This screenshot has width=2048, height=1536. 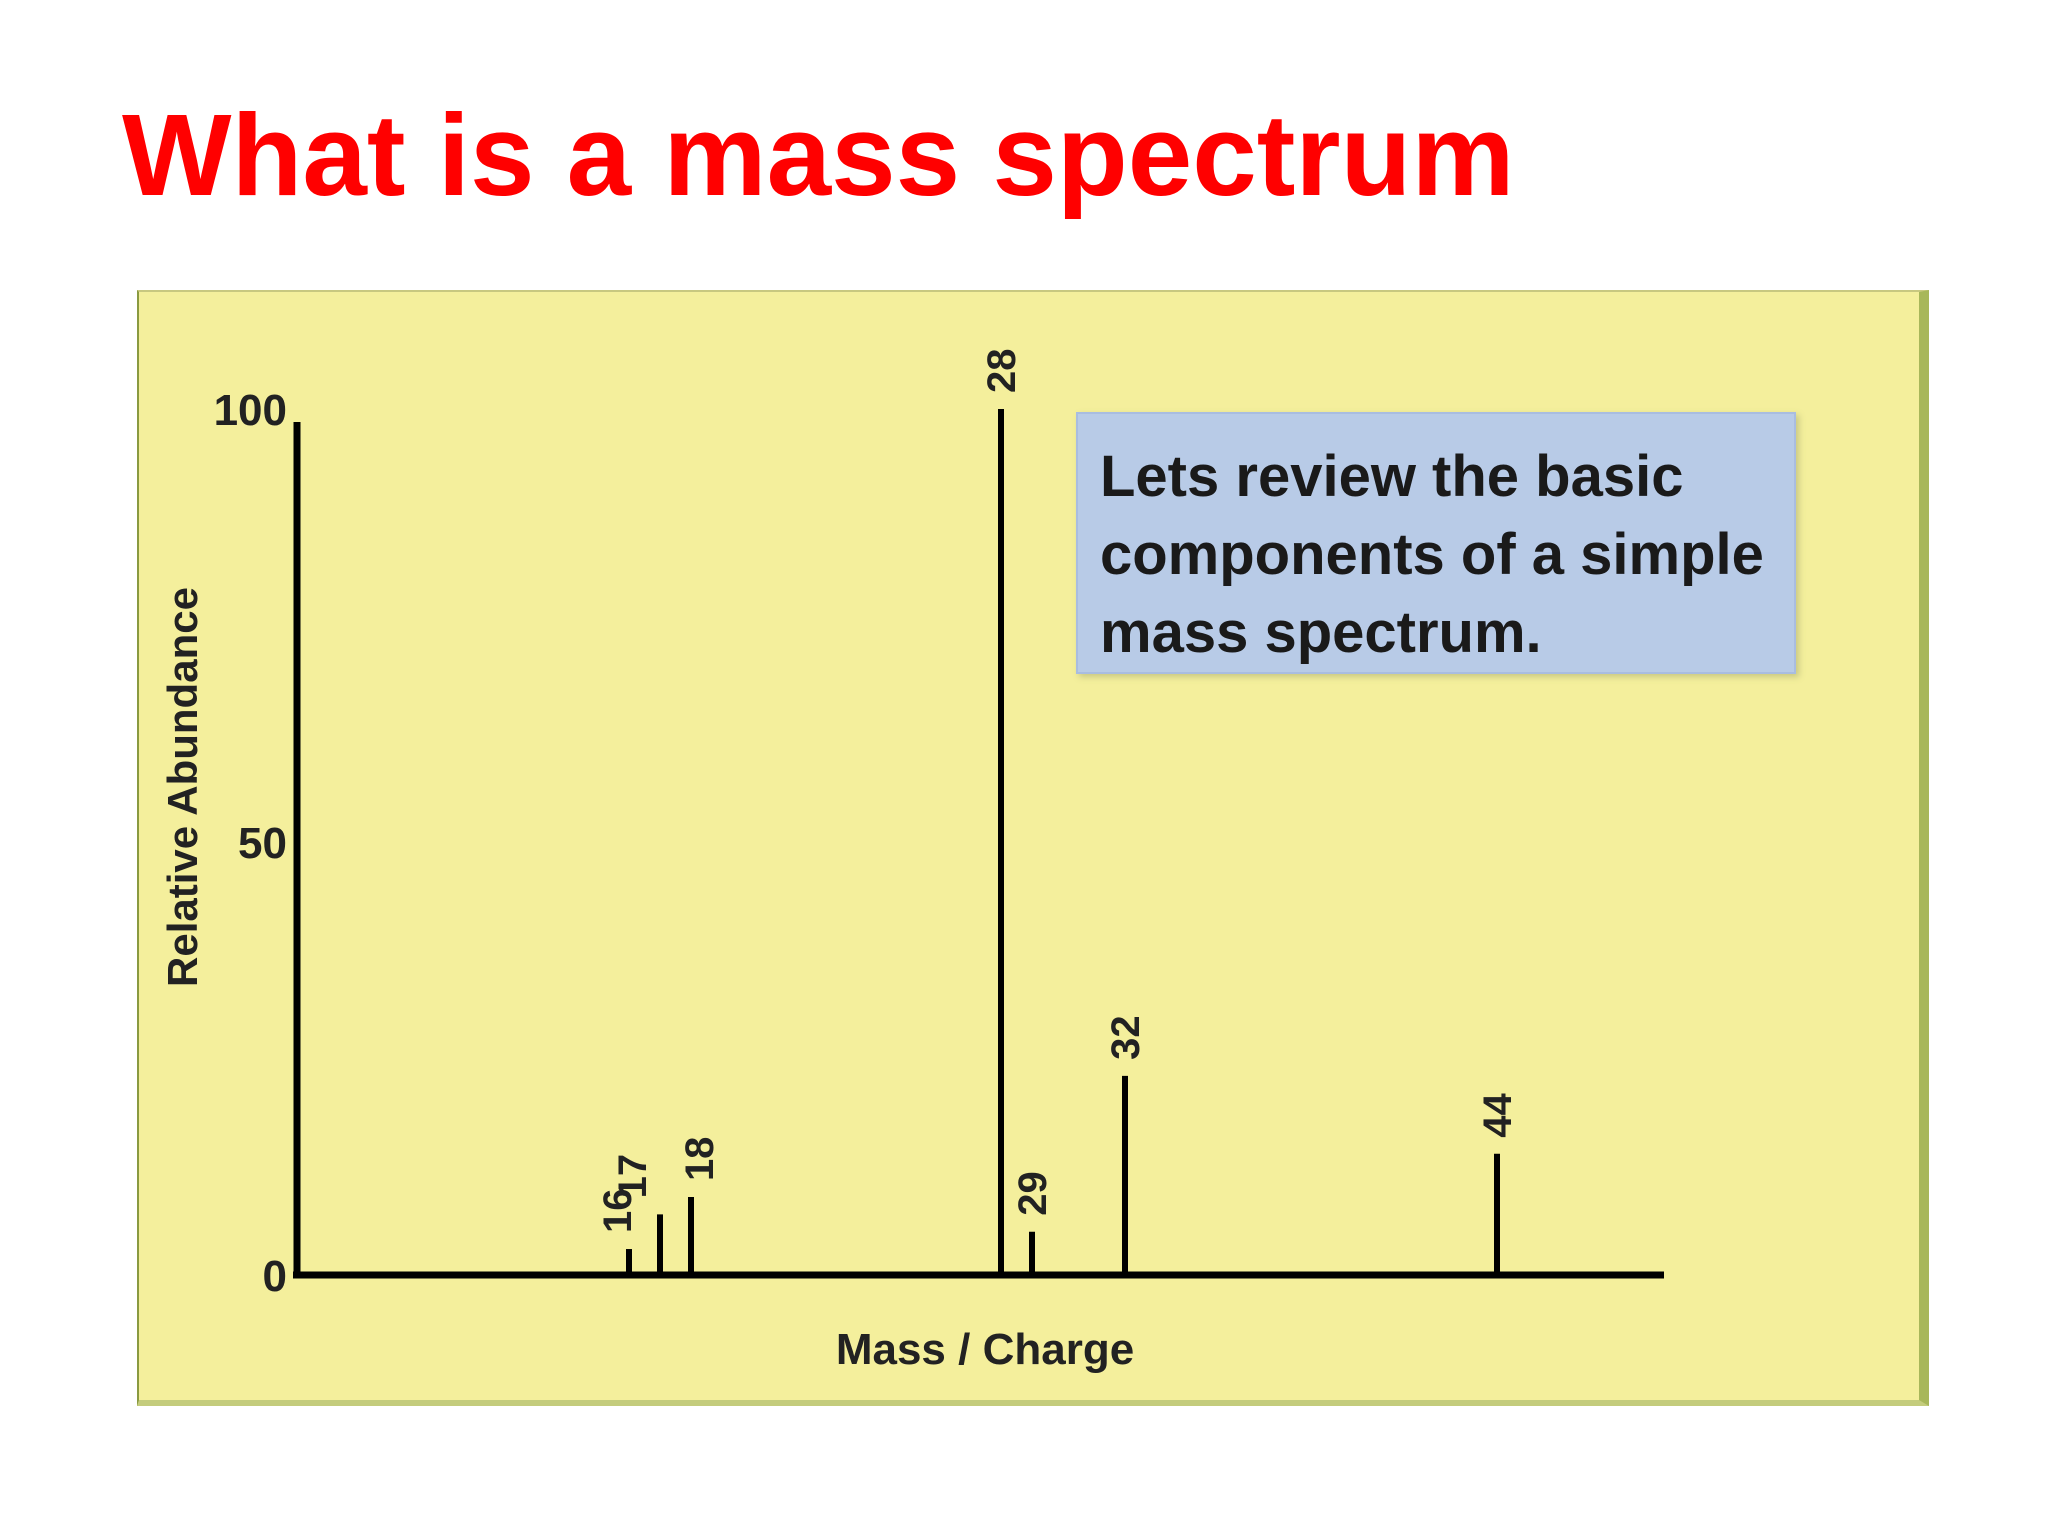 What do you see at coordinates (1498, 1115) in the screenshot?
I see `peak-label: 44` at bounding box center [1498, 1115].